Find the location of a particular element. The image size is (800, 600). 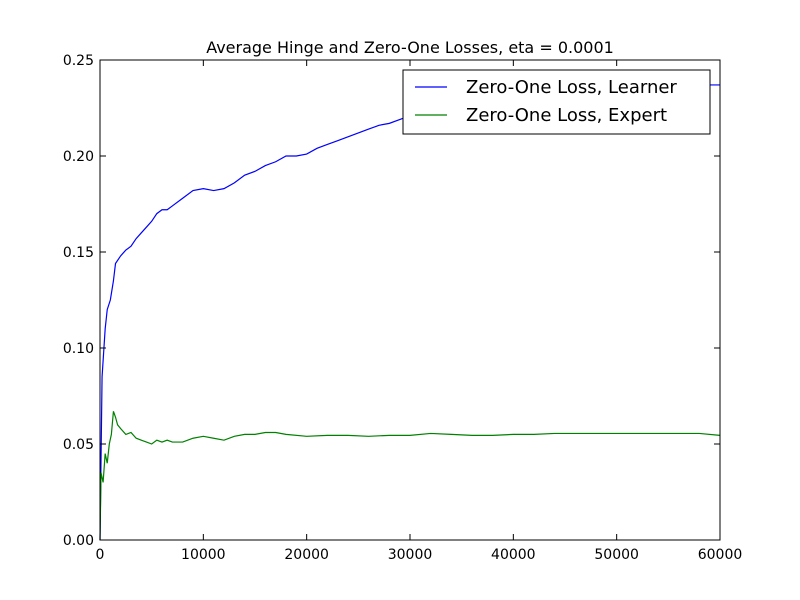

y-tick-label: 0.25 is located at coordinates (78, 61).